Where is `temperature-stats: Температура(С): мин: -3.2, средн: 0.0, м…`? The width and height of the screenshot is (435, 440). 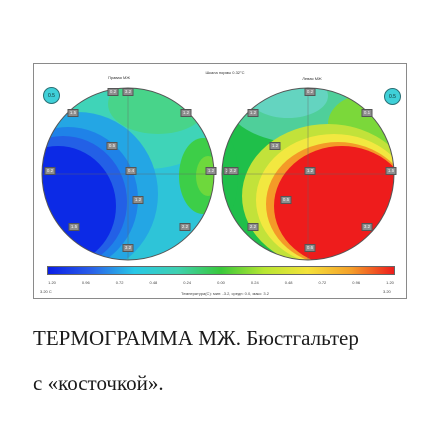 temperature-stats: Температура(С): мин: -3.2, средн: 0.0, м… is located at coordinates (225, 293).